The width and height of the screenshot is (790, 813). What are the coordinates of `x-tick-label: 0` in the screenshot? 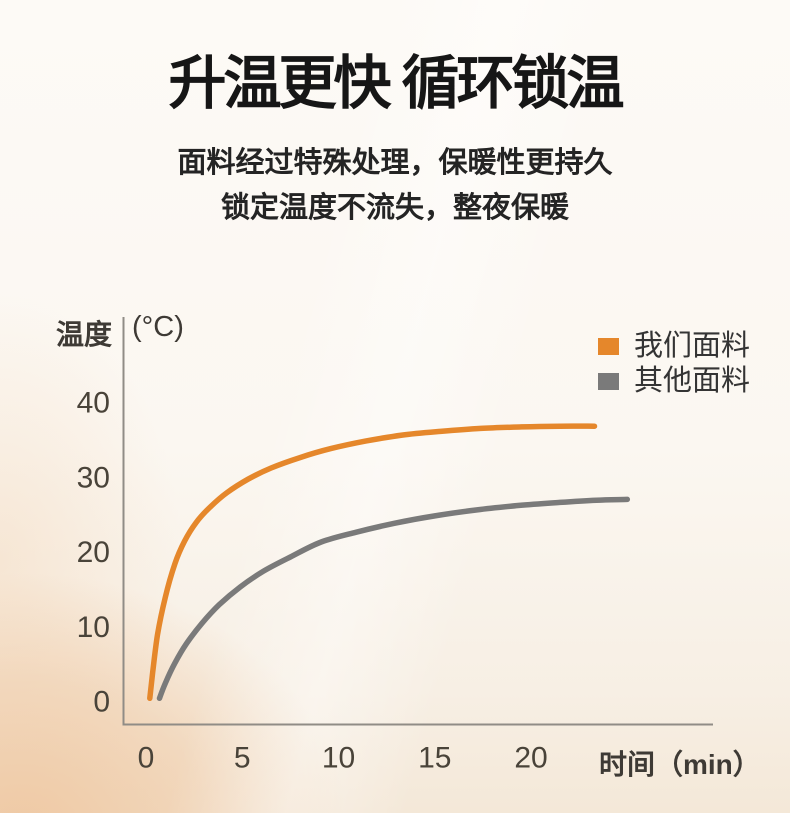 It's located at (146, 758).